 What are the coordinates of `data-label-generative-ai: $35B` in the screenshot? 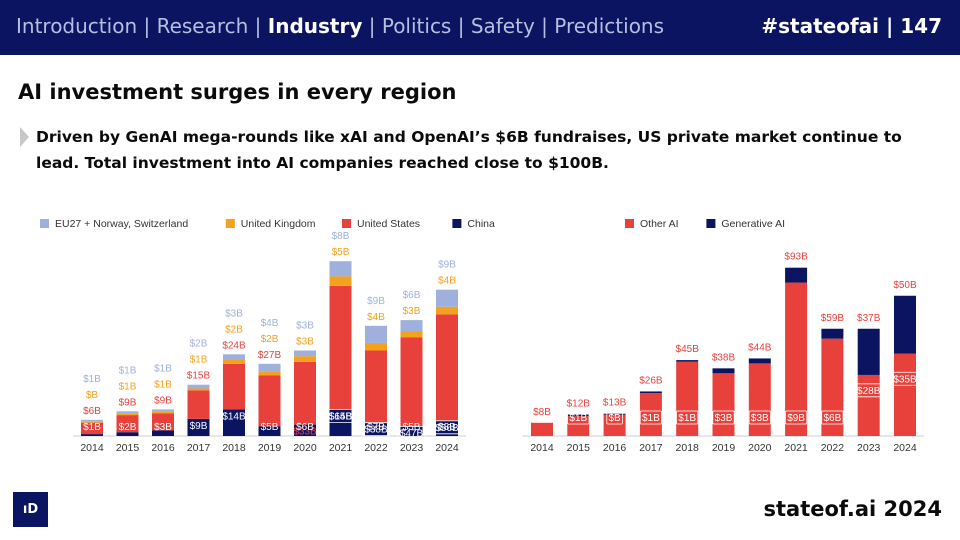 It's located at (905, 379).